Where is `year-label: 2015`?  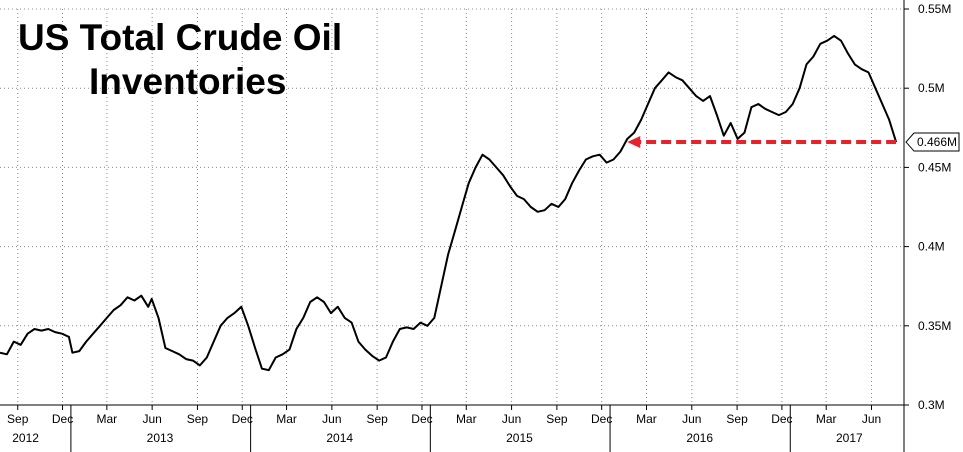
year-label: 2015 is located at coordinates (519, 438).